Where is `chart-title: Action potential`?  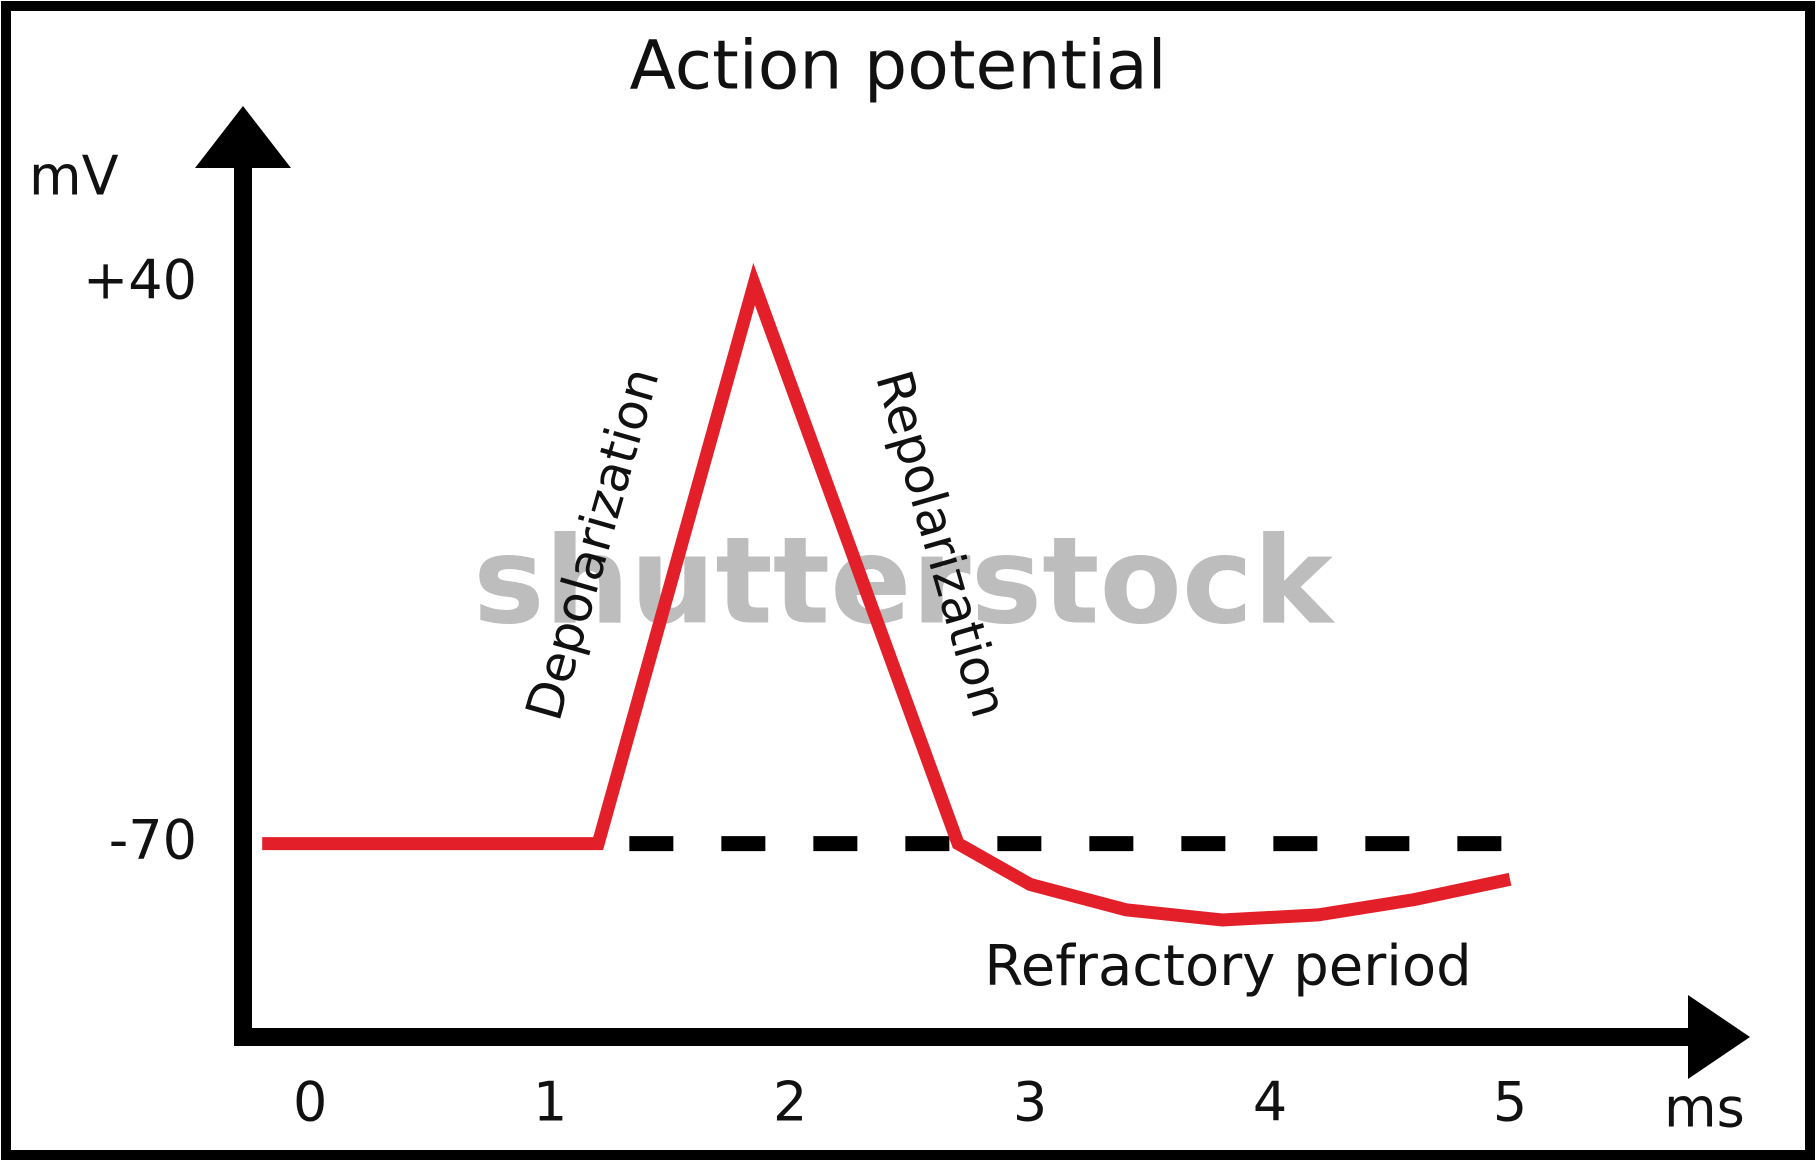
chart-title: Action potential is located at coordinates (897, 66).